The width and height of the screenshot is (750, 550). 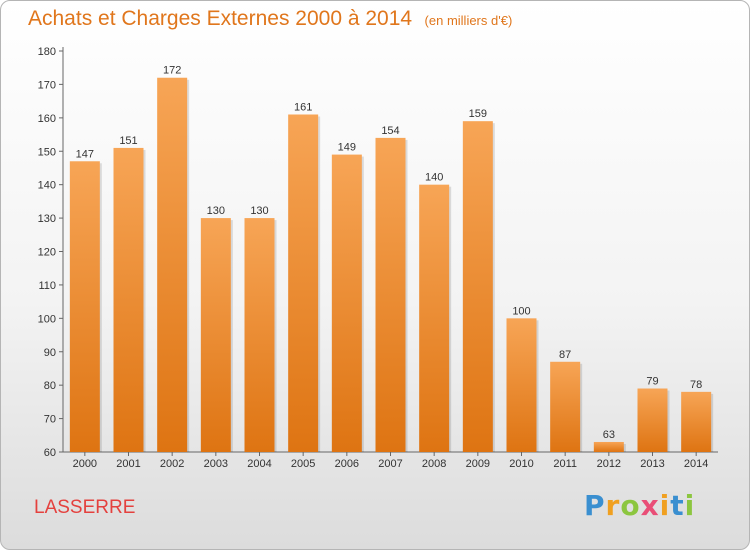 I want to click on place-name: LASSERRE, so click(x=85, y=507).